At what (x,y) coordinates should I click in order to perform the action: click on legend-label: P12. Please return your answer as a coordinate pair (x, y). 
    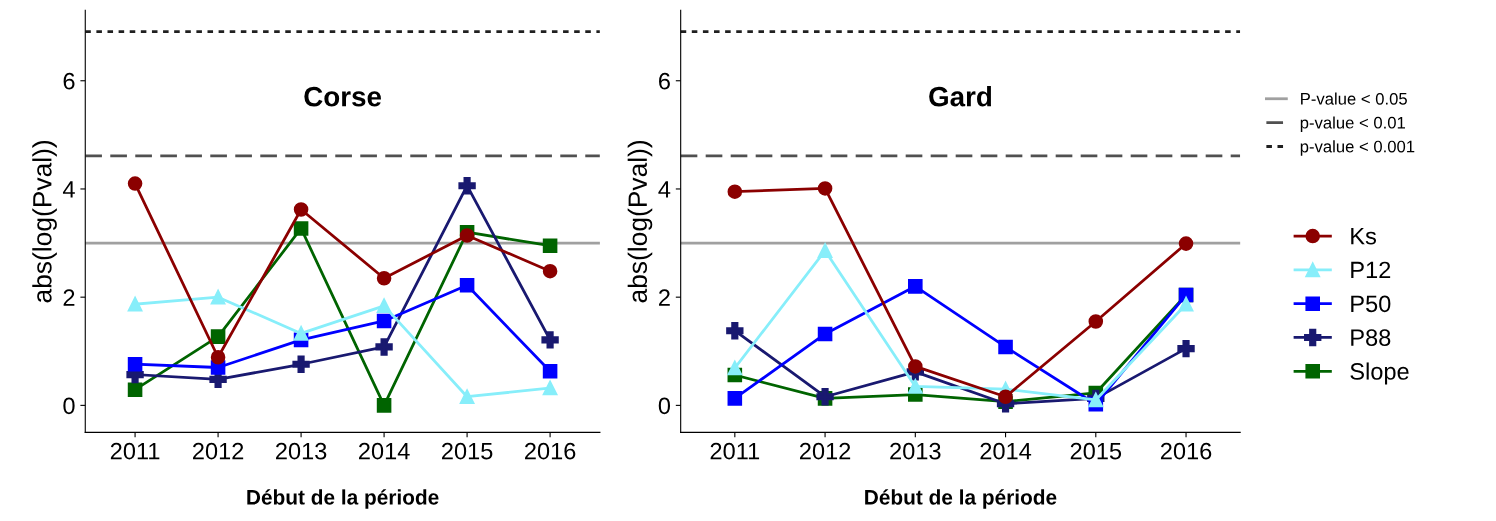
    Looking at the image, I should click on (1371, 270).